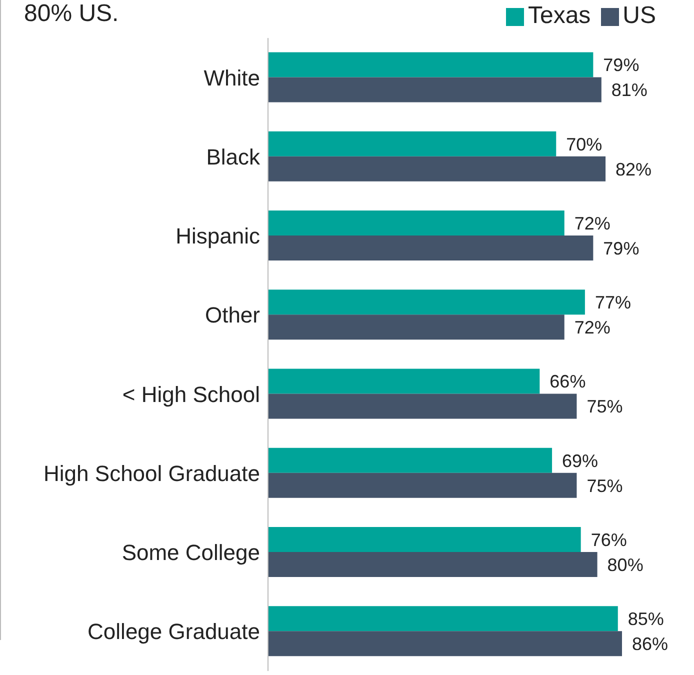 The height and width of the screenshot is (675, 694). I want to click on legend-label: Texas, so click(559, 15).